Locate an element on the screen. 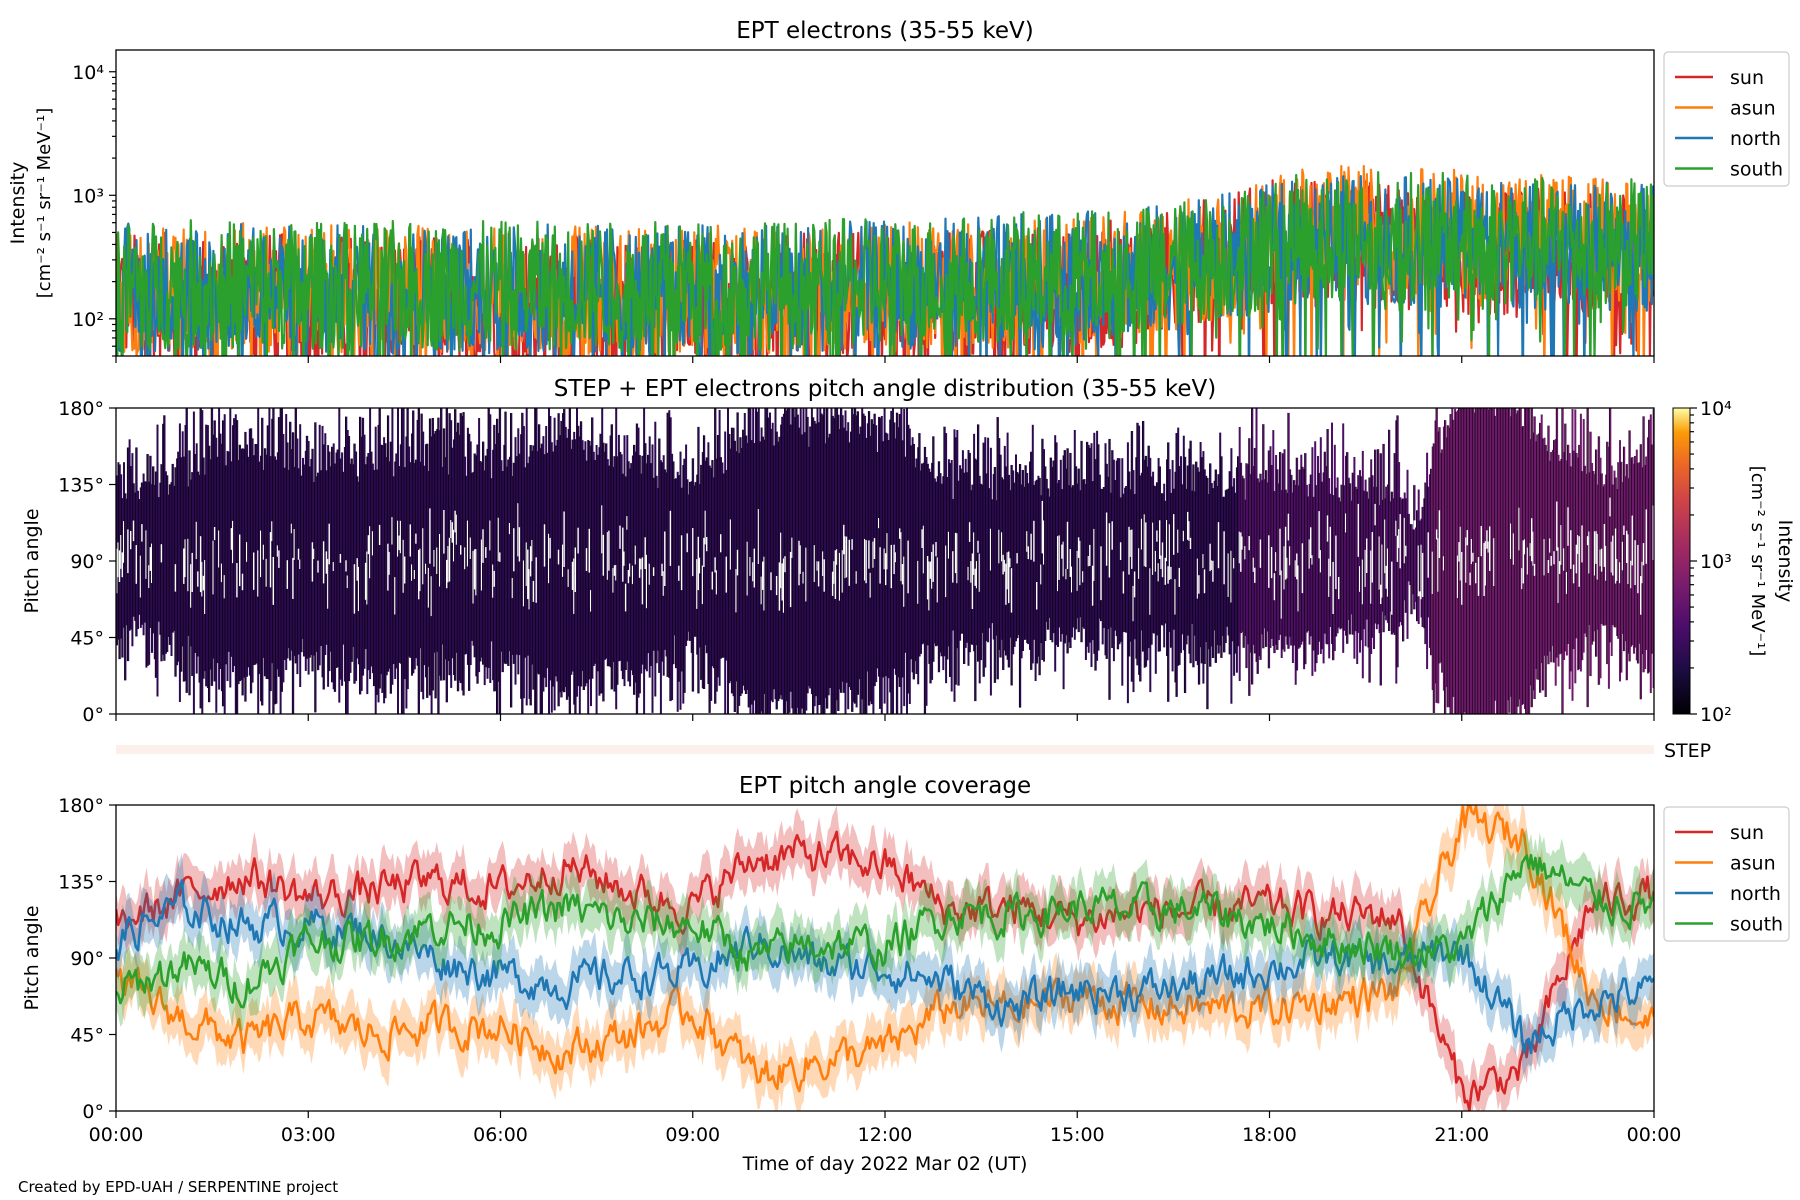 This screenshot has width=1800, height=1200. panel2-ylabel: Pitch angle is located at coordinates (32, 560).